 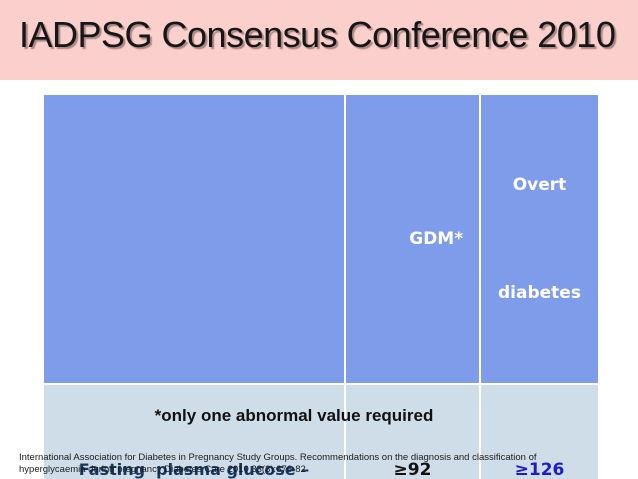 I want to click on row-label-cell: Fasting plasma glucose – mg/dl (mmol/l), so click(x=194, y=432).